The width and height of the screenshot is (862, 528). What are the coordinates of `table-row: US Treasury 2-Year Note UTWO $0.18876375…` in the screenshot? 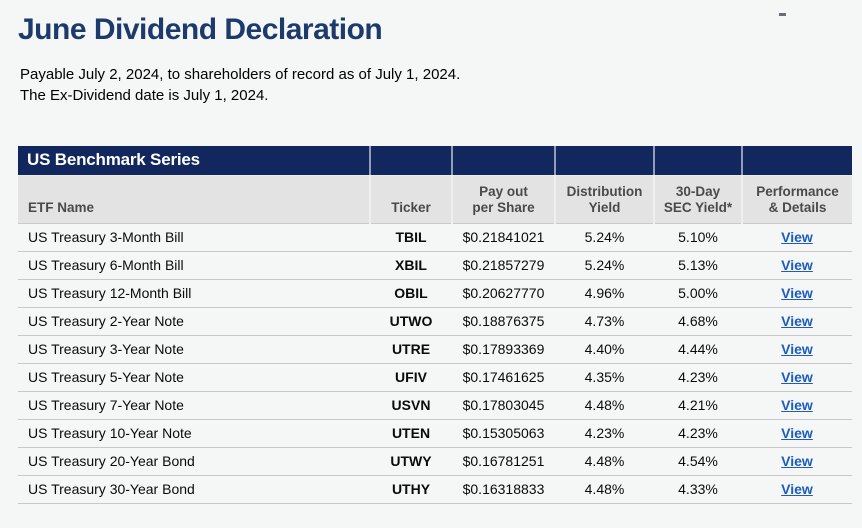 It's located at (435, 321).